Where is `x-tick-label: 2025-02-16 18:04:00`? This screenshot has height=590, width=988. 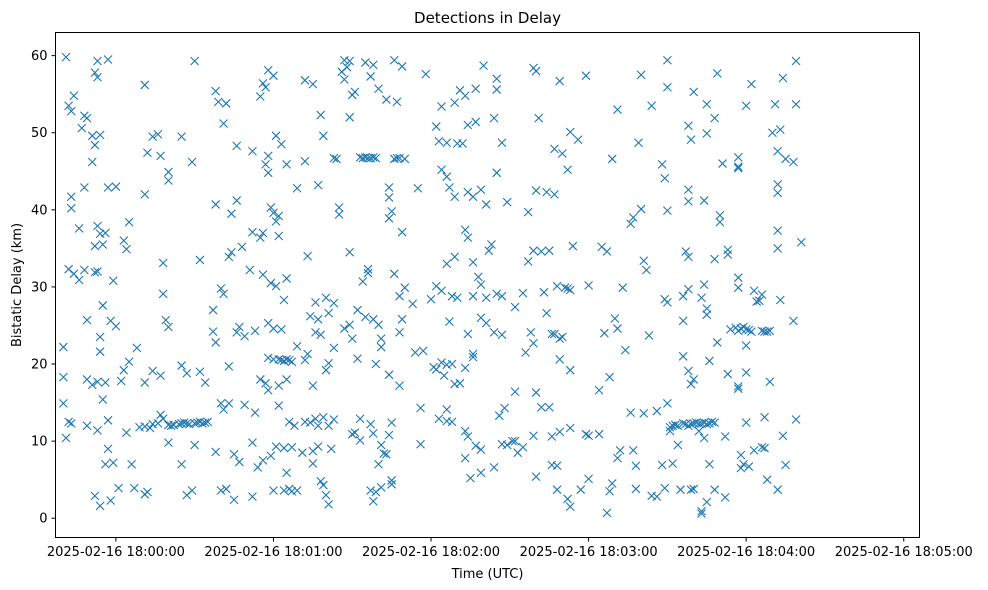 x-tick-label: 2025-02-16 18:04:00 is located at coordinates (746, 552).